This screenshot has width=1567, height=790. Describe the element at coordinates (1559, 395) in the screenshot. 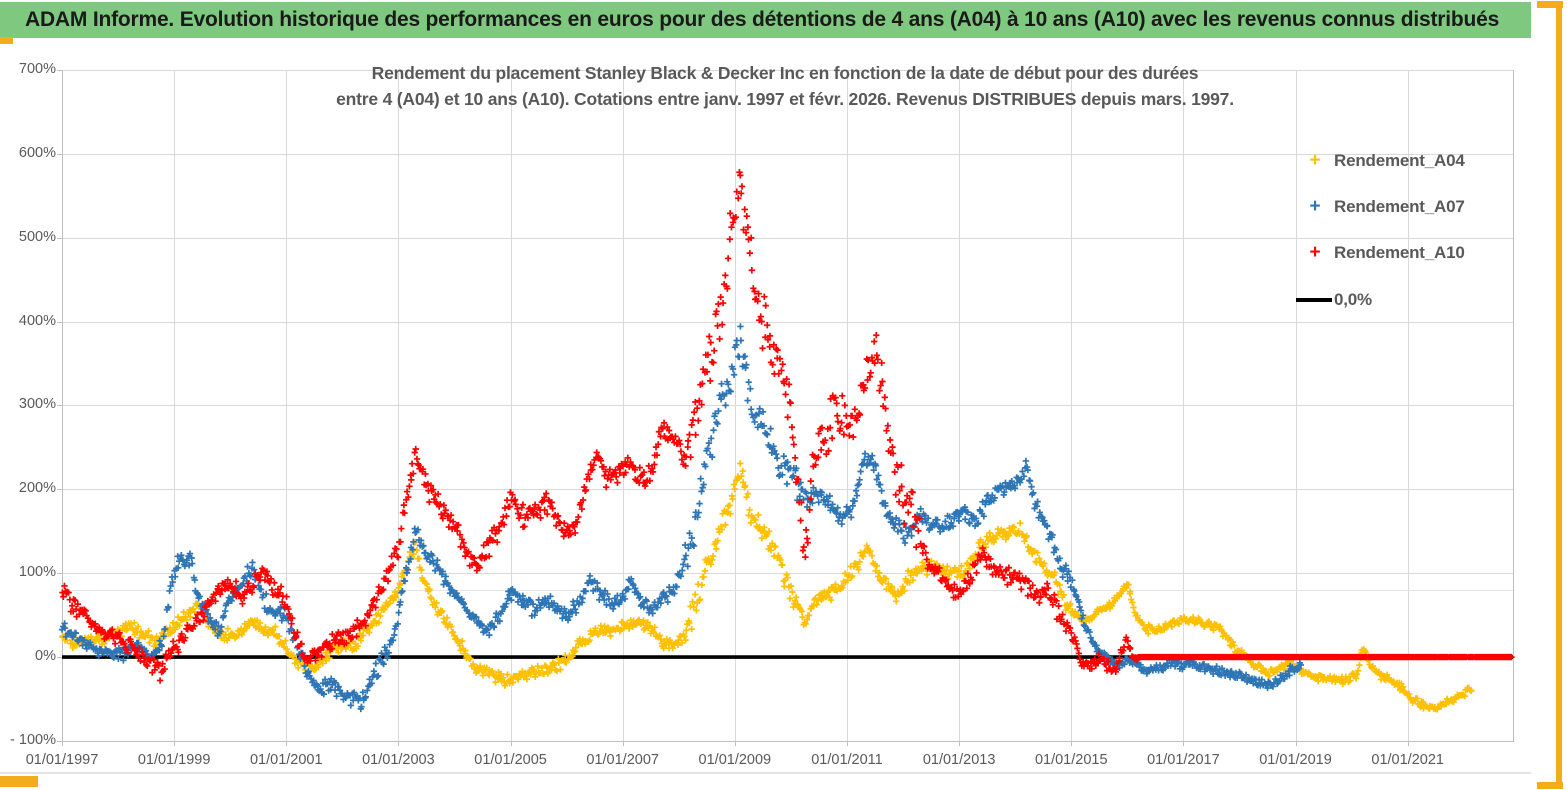

I see `gold-border-right` at that location.